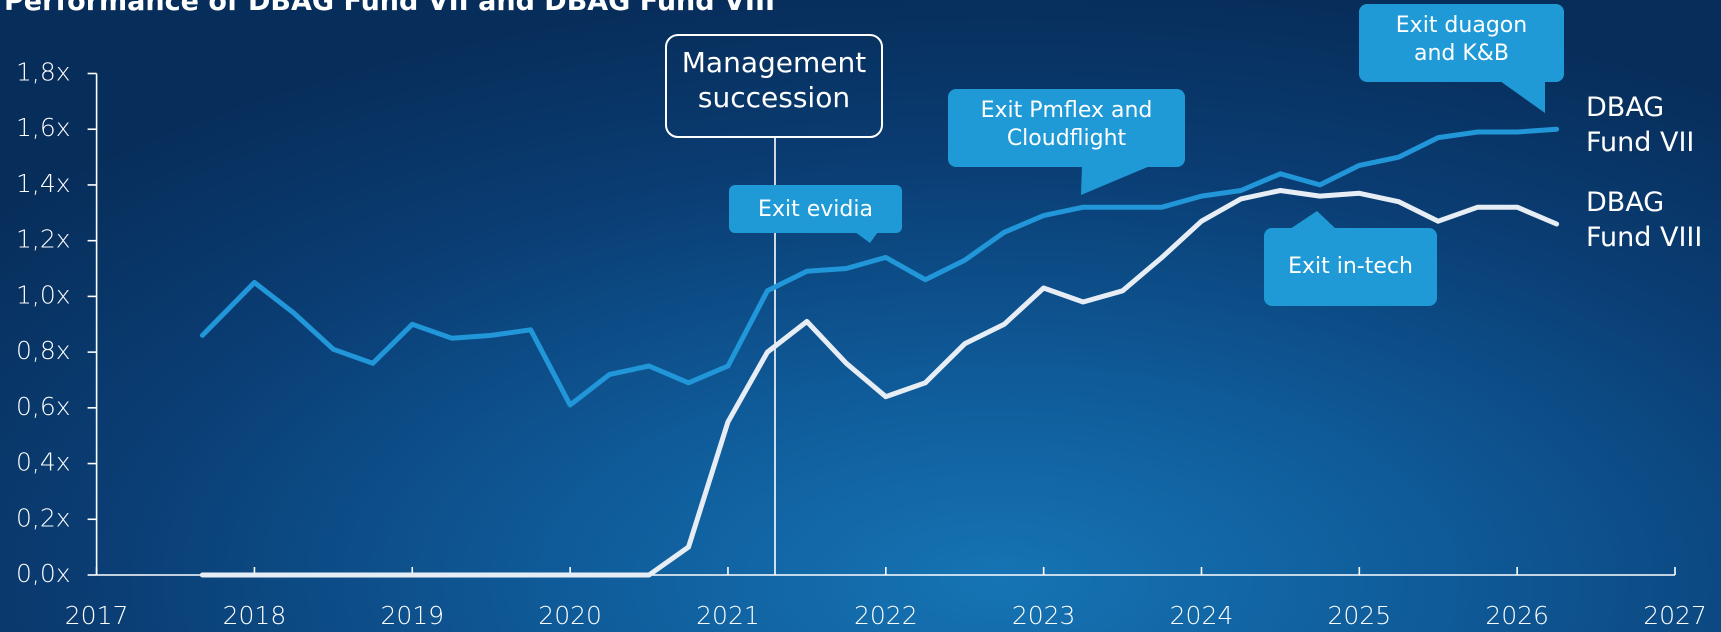 The height and width of the screenshot is (632, 1721). Describe the element at coordinates (1360, 615) in the screenshot. I see `x-tick-label: 2025` at that location.